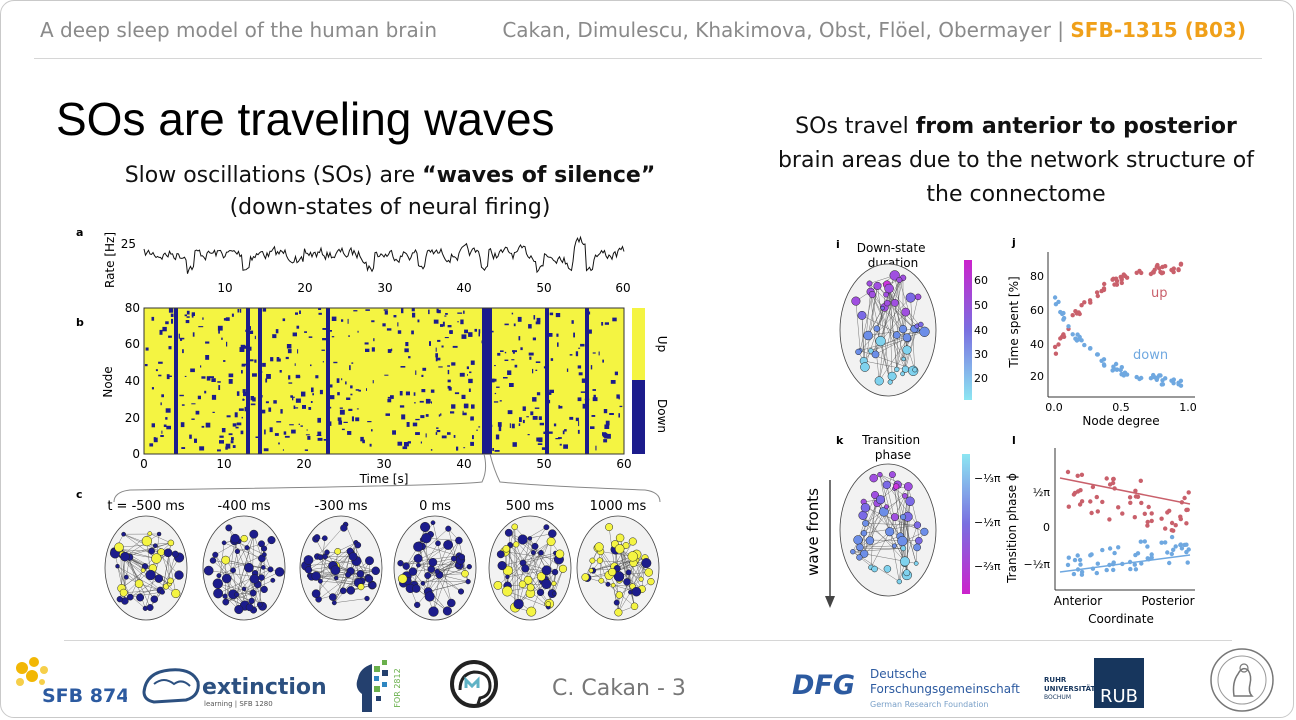 The image size is (1296, 720). Describe the element at coordinates (638, 417) in the screenshot. I see `legend-down-swatch` at that location.